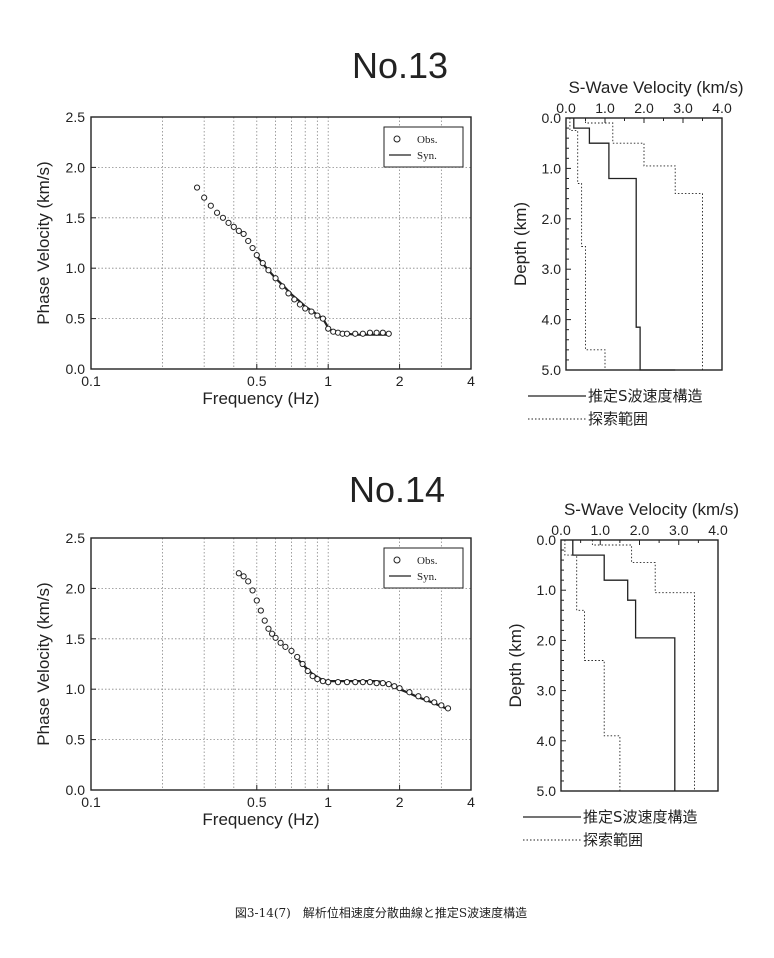  What do you see at coordinates (520, 244) in the screenshot?
I see `y-axis-label: Depth (km)` at bounding box center [520, 244].